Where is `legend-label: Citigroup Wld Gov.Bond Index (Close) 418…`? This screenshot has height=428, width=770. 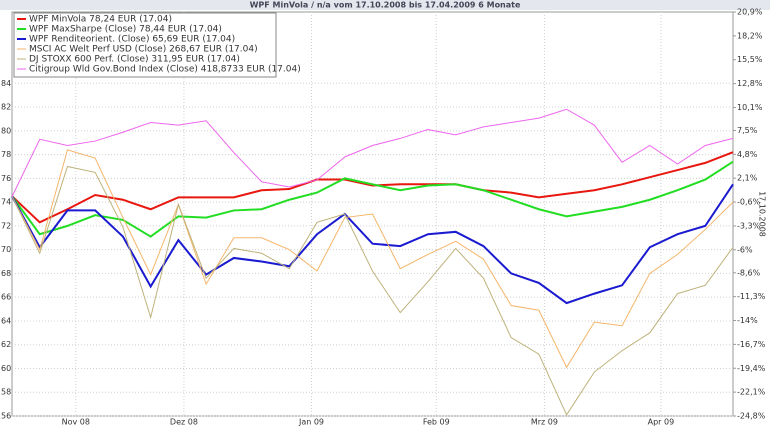
legend-label: Citigroup Wld Gov.Bond Index (Close) 418… is located at coordinates (165, 70).